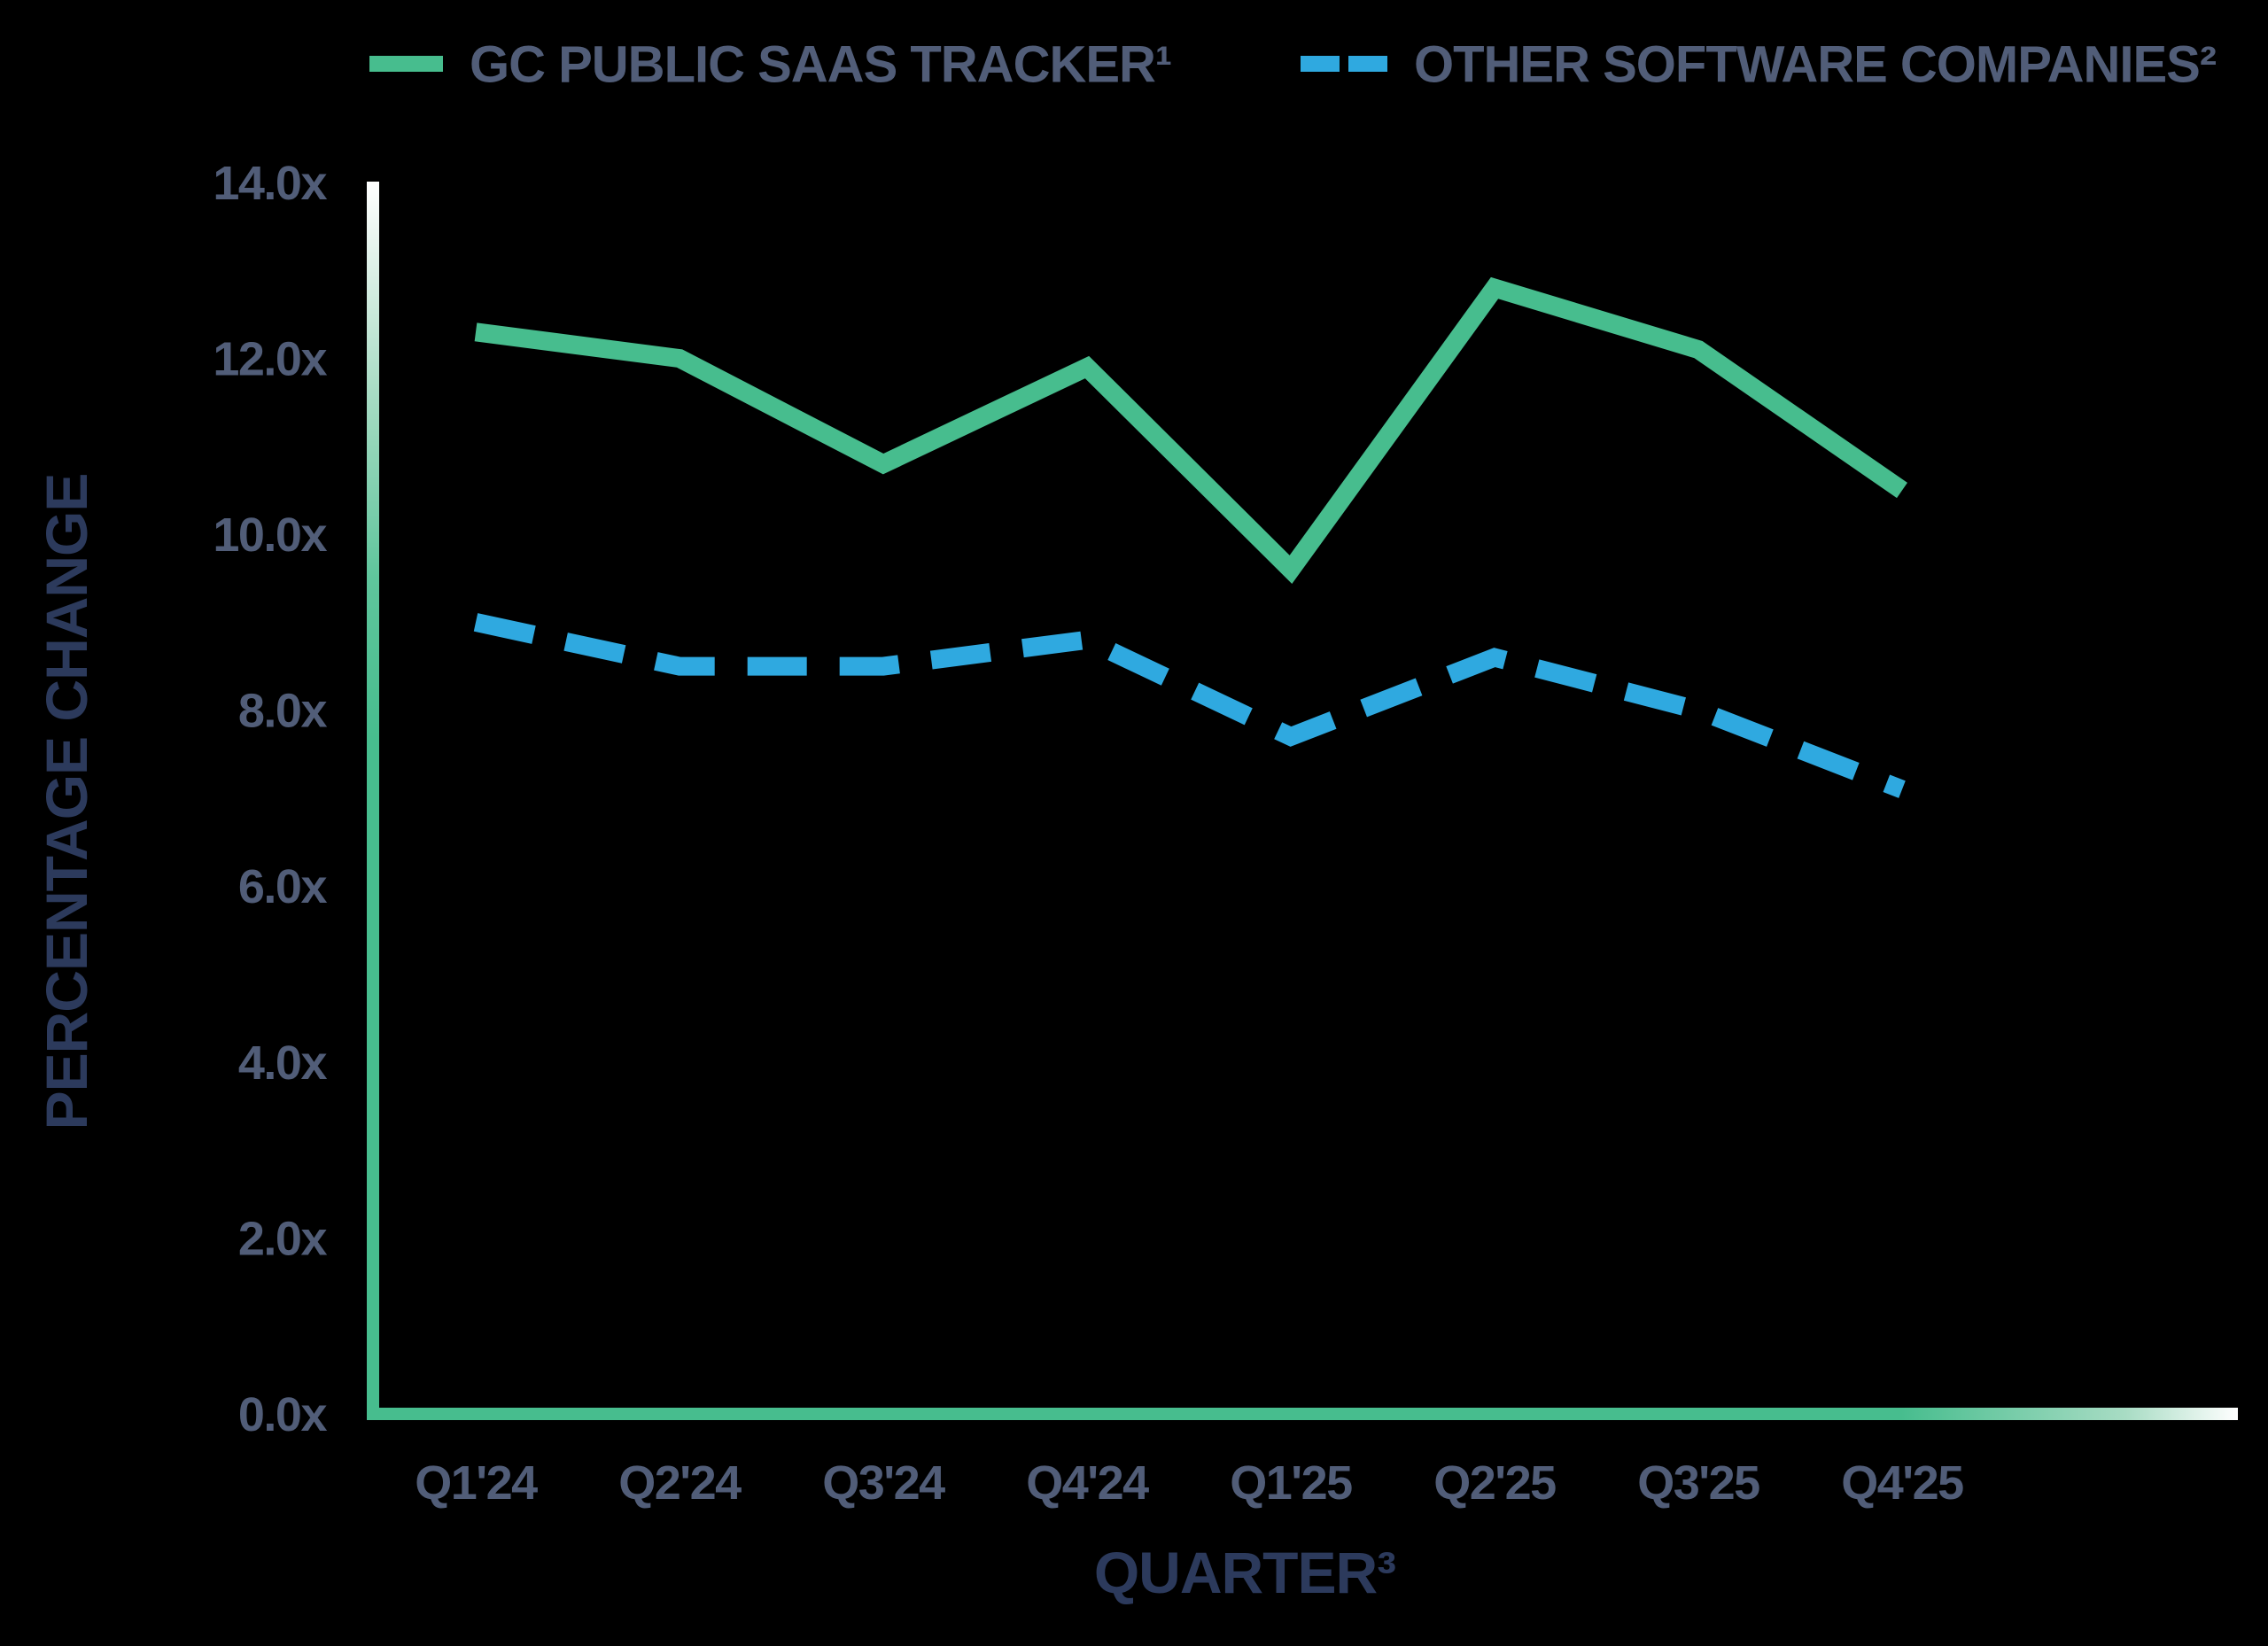  I want to click on x-tick-label: Q3'24, so click(883, 1483).